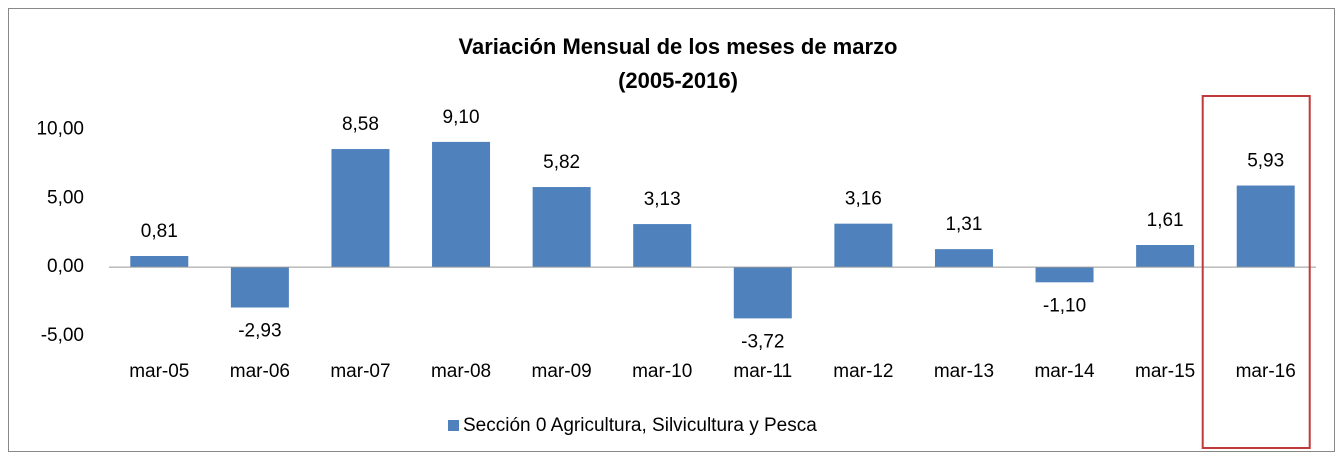  I want to click on y-tick-label: -5,00, so click(62, 335).